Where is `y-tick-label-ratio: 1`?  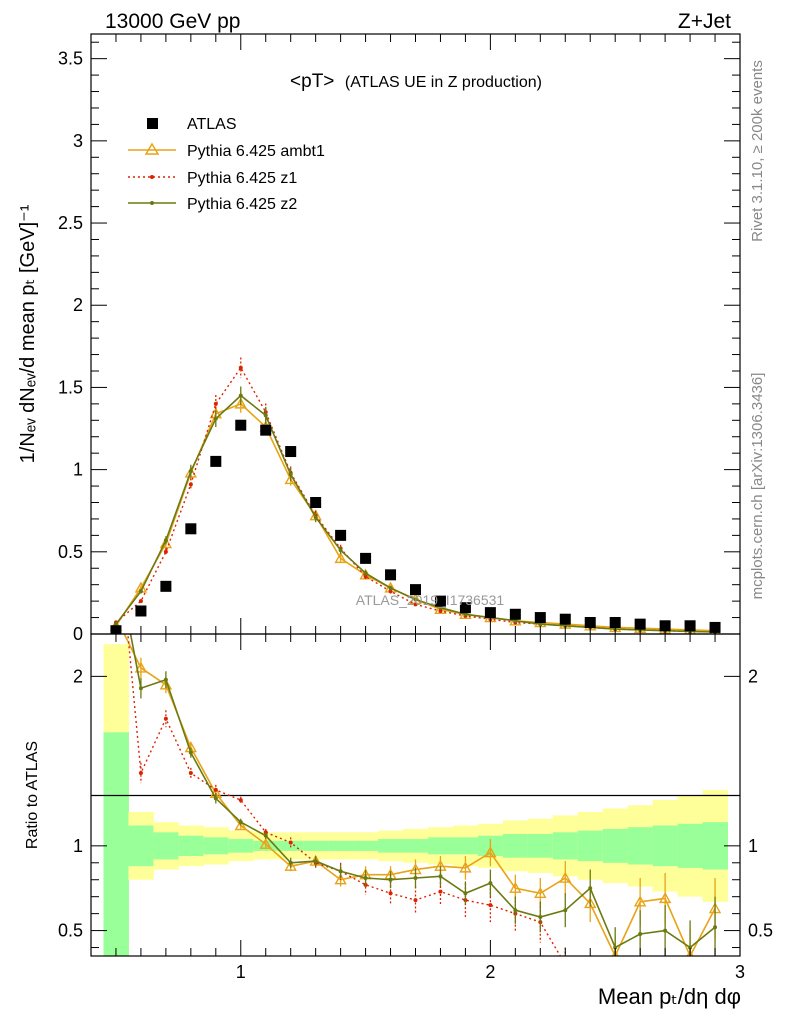
y-tick-label-ratio: 1 is located at coordinates (78, 846).